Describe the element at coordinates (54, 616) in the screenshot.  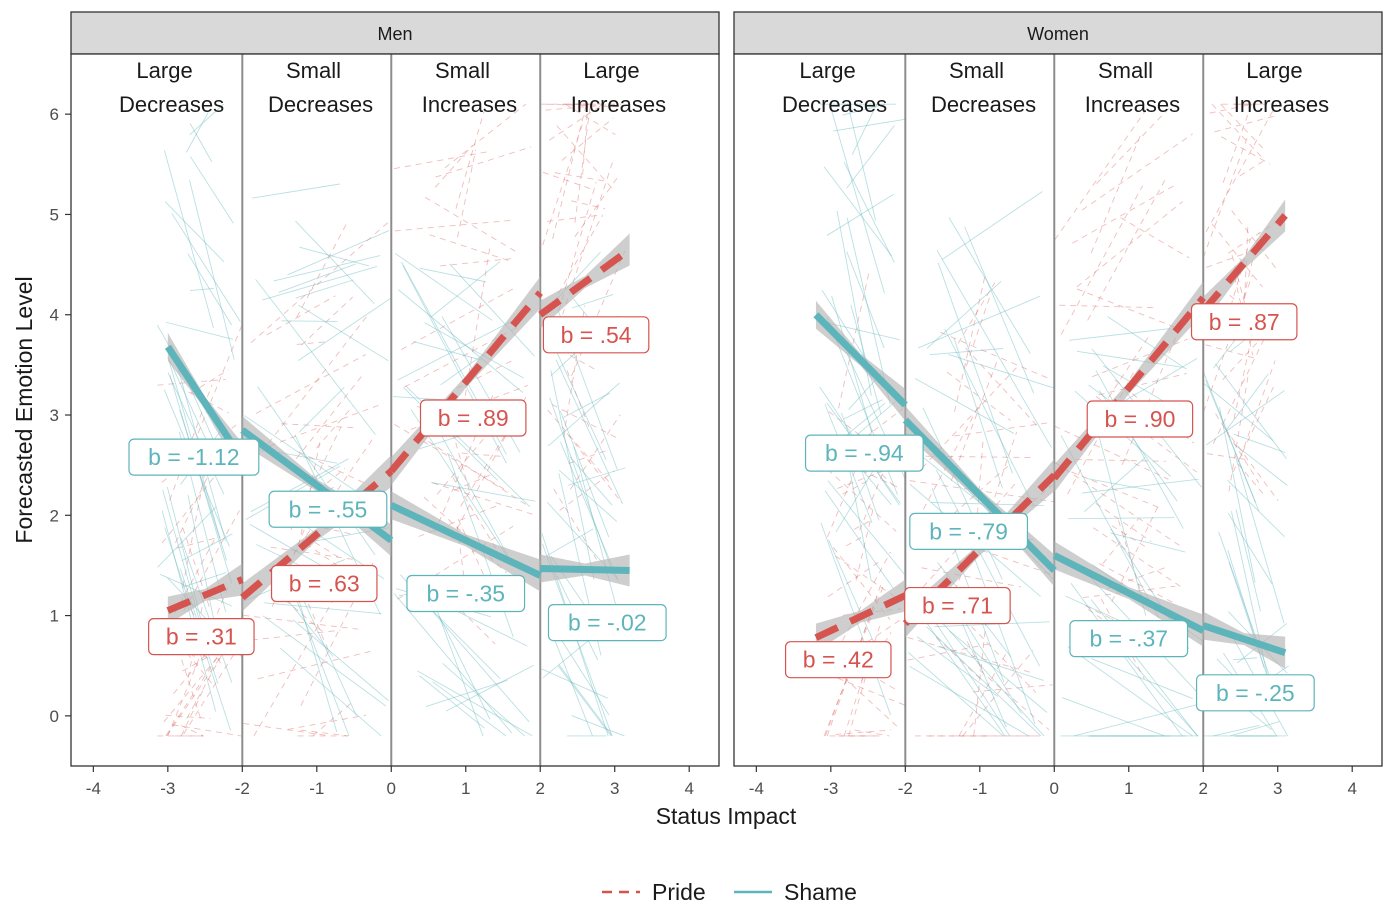
I see `y-tick-label: 1` at that location.